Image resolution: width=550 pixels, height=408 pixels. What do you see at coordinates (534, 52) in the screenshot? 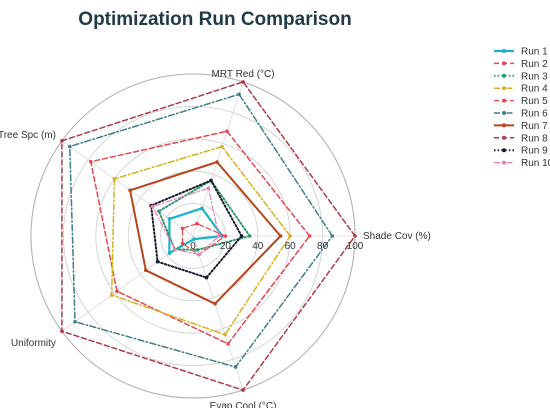
I see `legend-label: Run 1` at bounding box center [534, 52].